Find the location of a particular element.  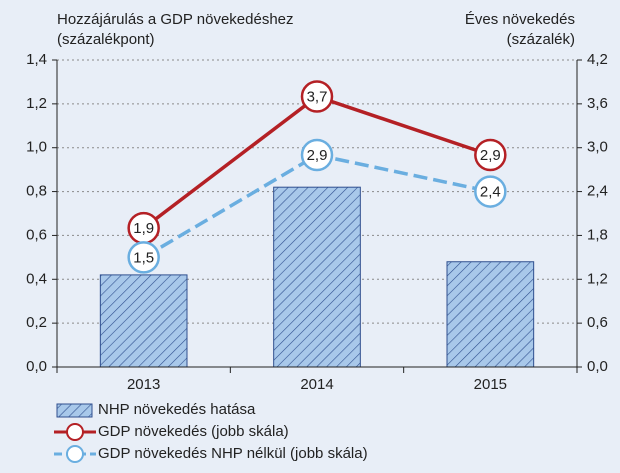

y2-tick-label: 4,2 is located at coordinates (597, 59).